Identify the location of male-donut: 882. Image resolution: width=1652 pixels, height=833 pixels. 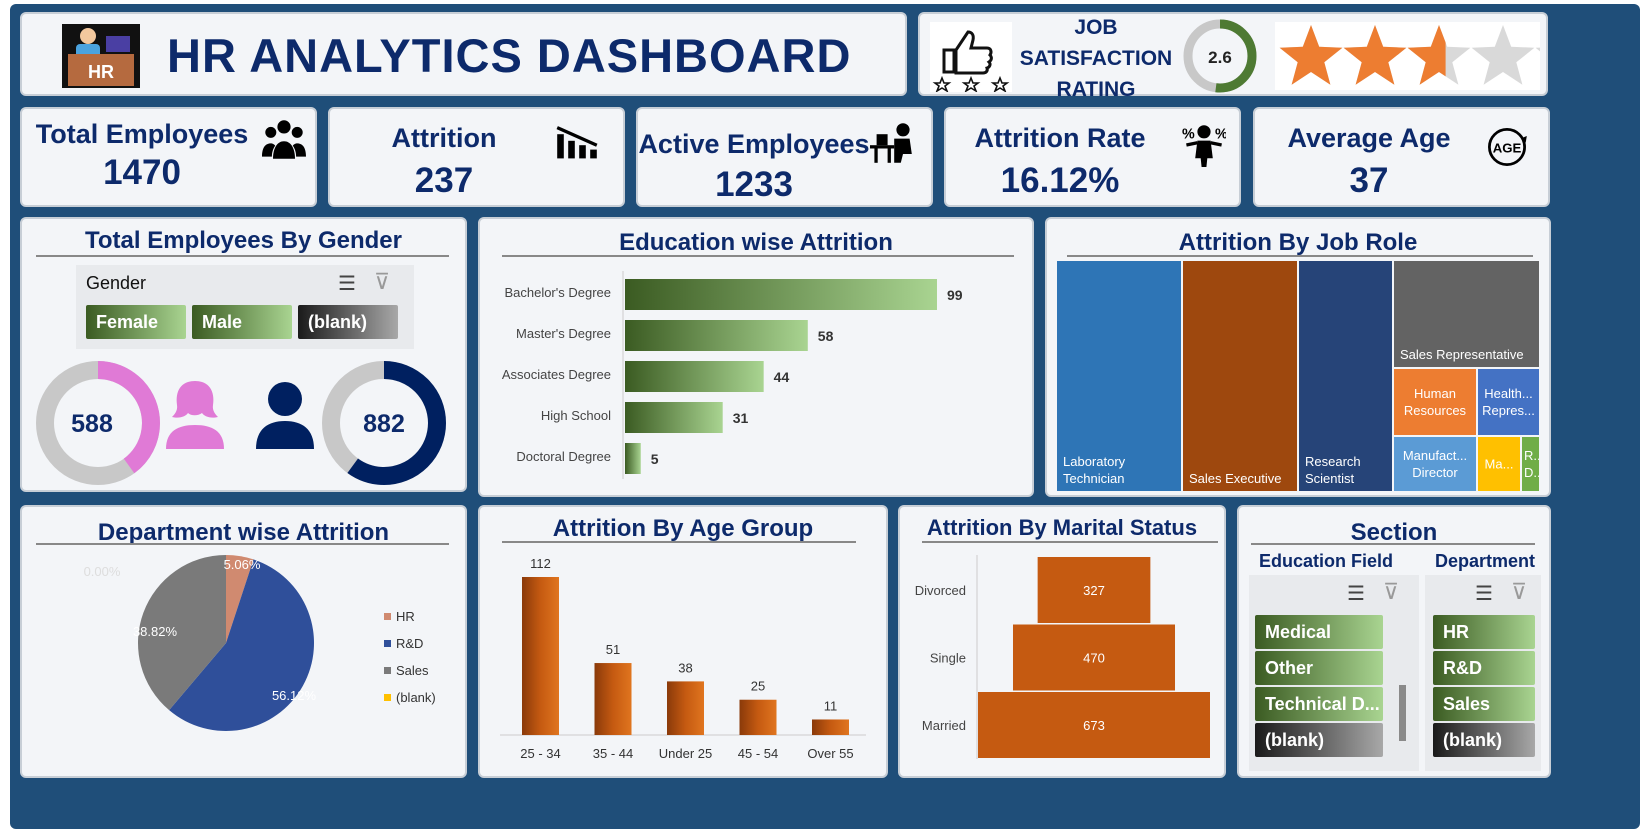
(384, 423).